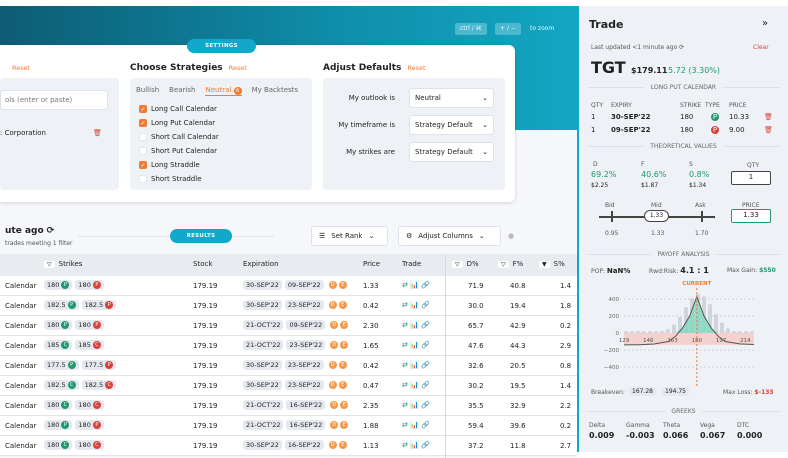 This screenshot has width=788, height=458. I want to click on ticker-change: 5.72 (3.30%), so click(694, 70).